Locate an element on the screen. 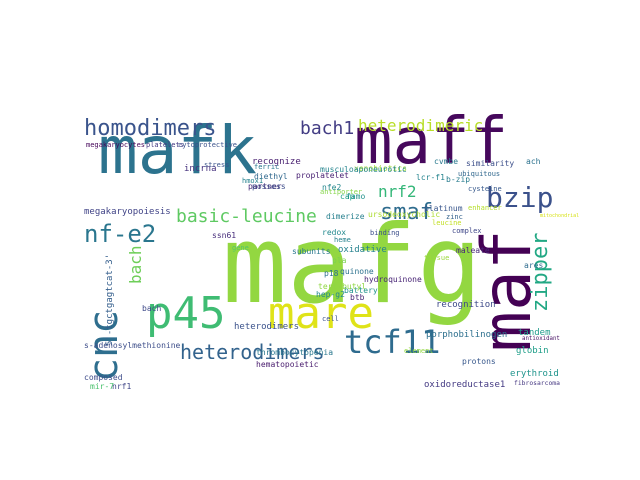 Image resolution: width=640 pixels, height=480 pixels. cloud-word: nfe2 is located at coordinates (332, 187).